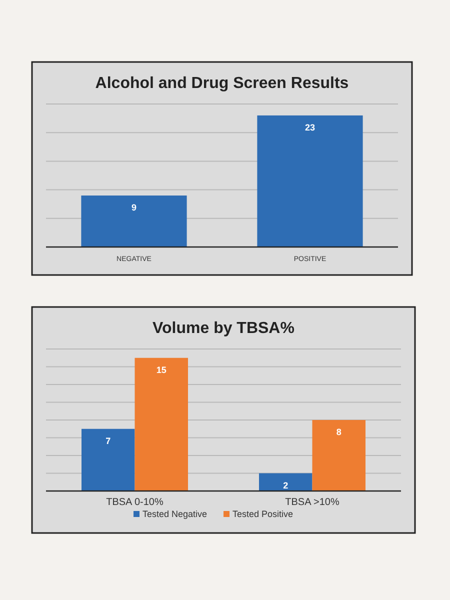  Describe the element at coordinates (134, 207) in the screenshot. I see `data-label: 9` at that location.